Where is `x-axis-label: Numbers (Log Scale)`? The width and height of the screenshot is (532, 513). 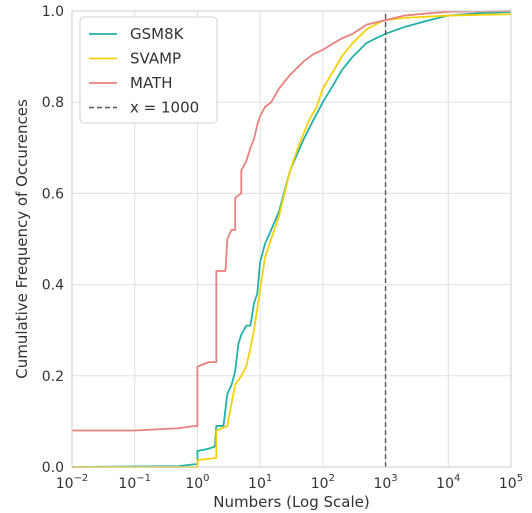
x-axis-label: Numbers (Log Scale) is located at coordinates (291, 502).